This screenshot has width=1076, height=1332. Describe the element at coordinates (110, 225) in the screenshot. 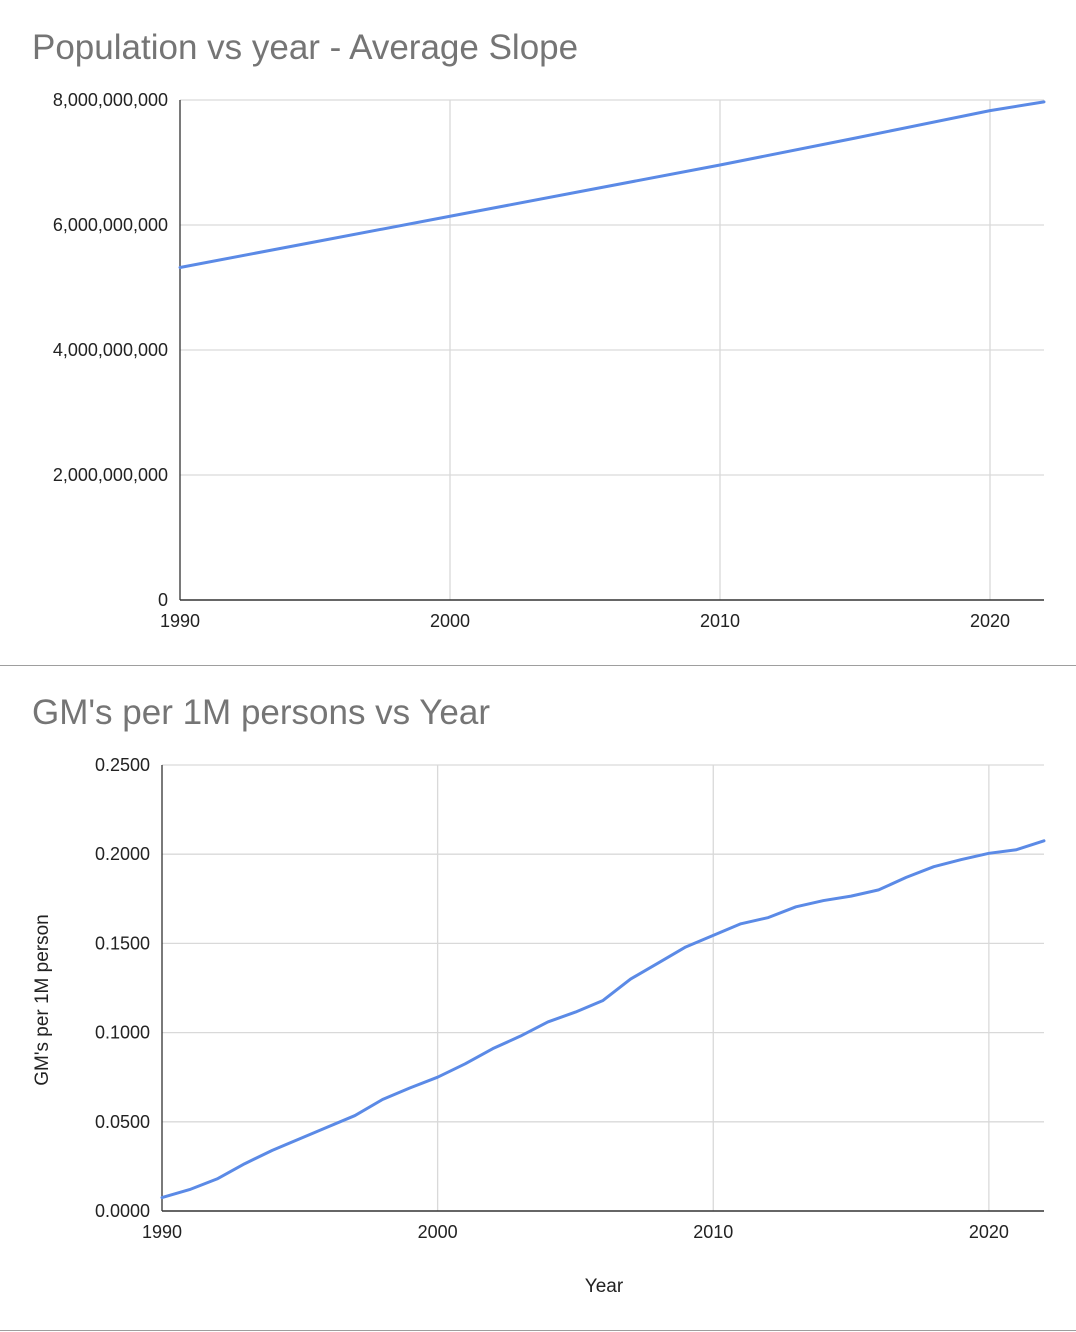

I see `y-tick-label: 6,000,000,000` at that location.